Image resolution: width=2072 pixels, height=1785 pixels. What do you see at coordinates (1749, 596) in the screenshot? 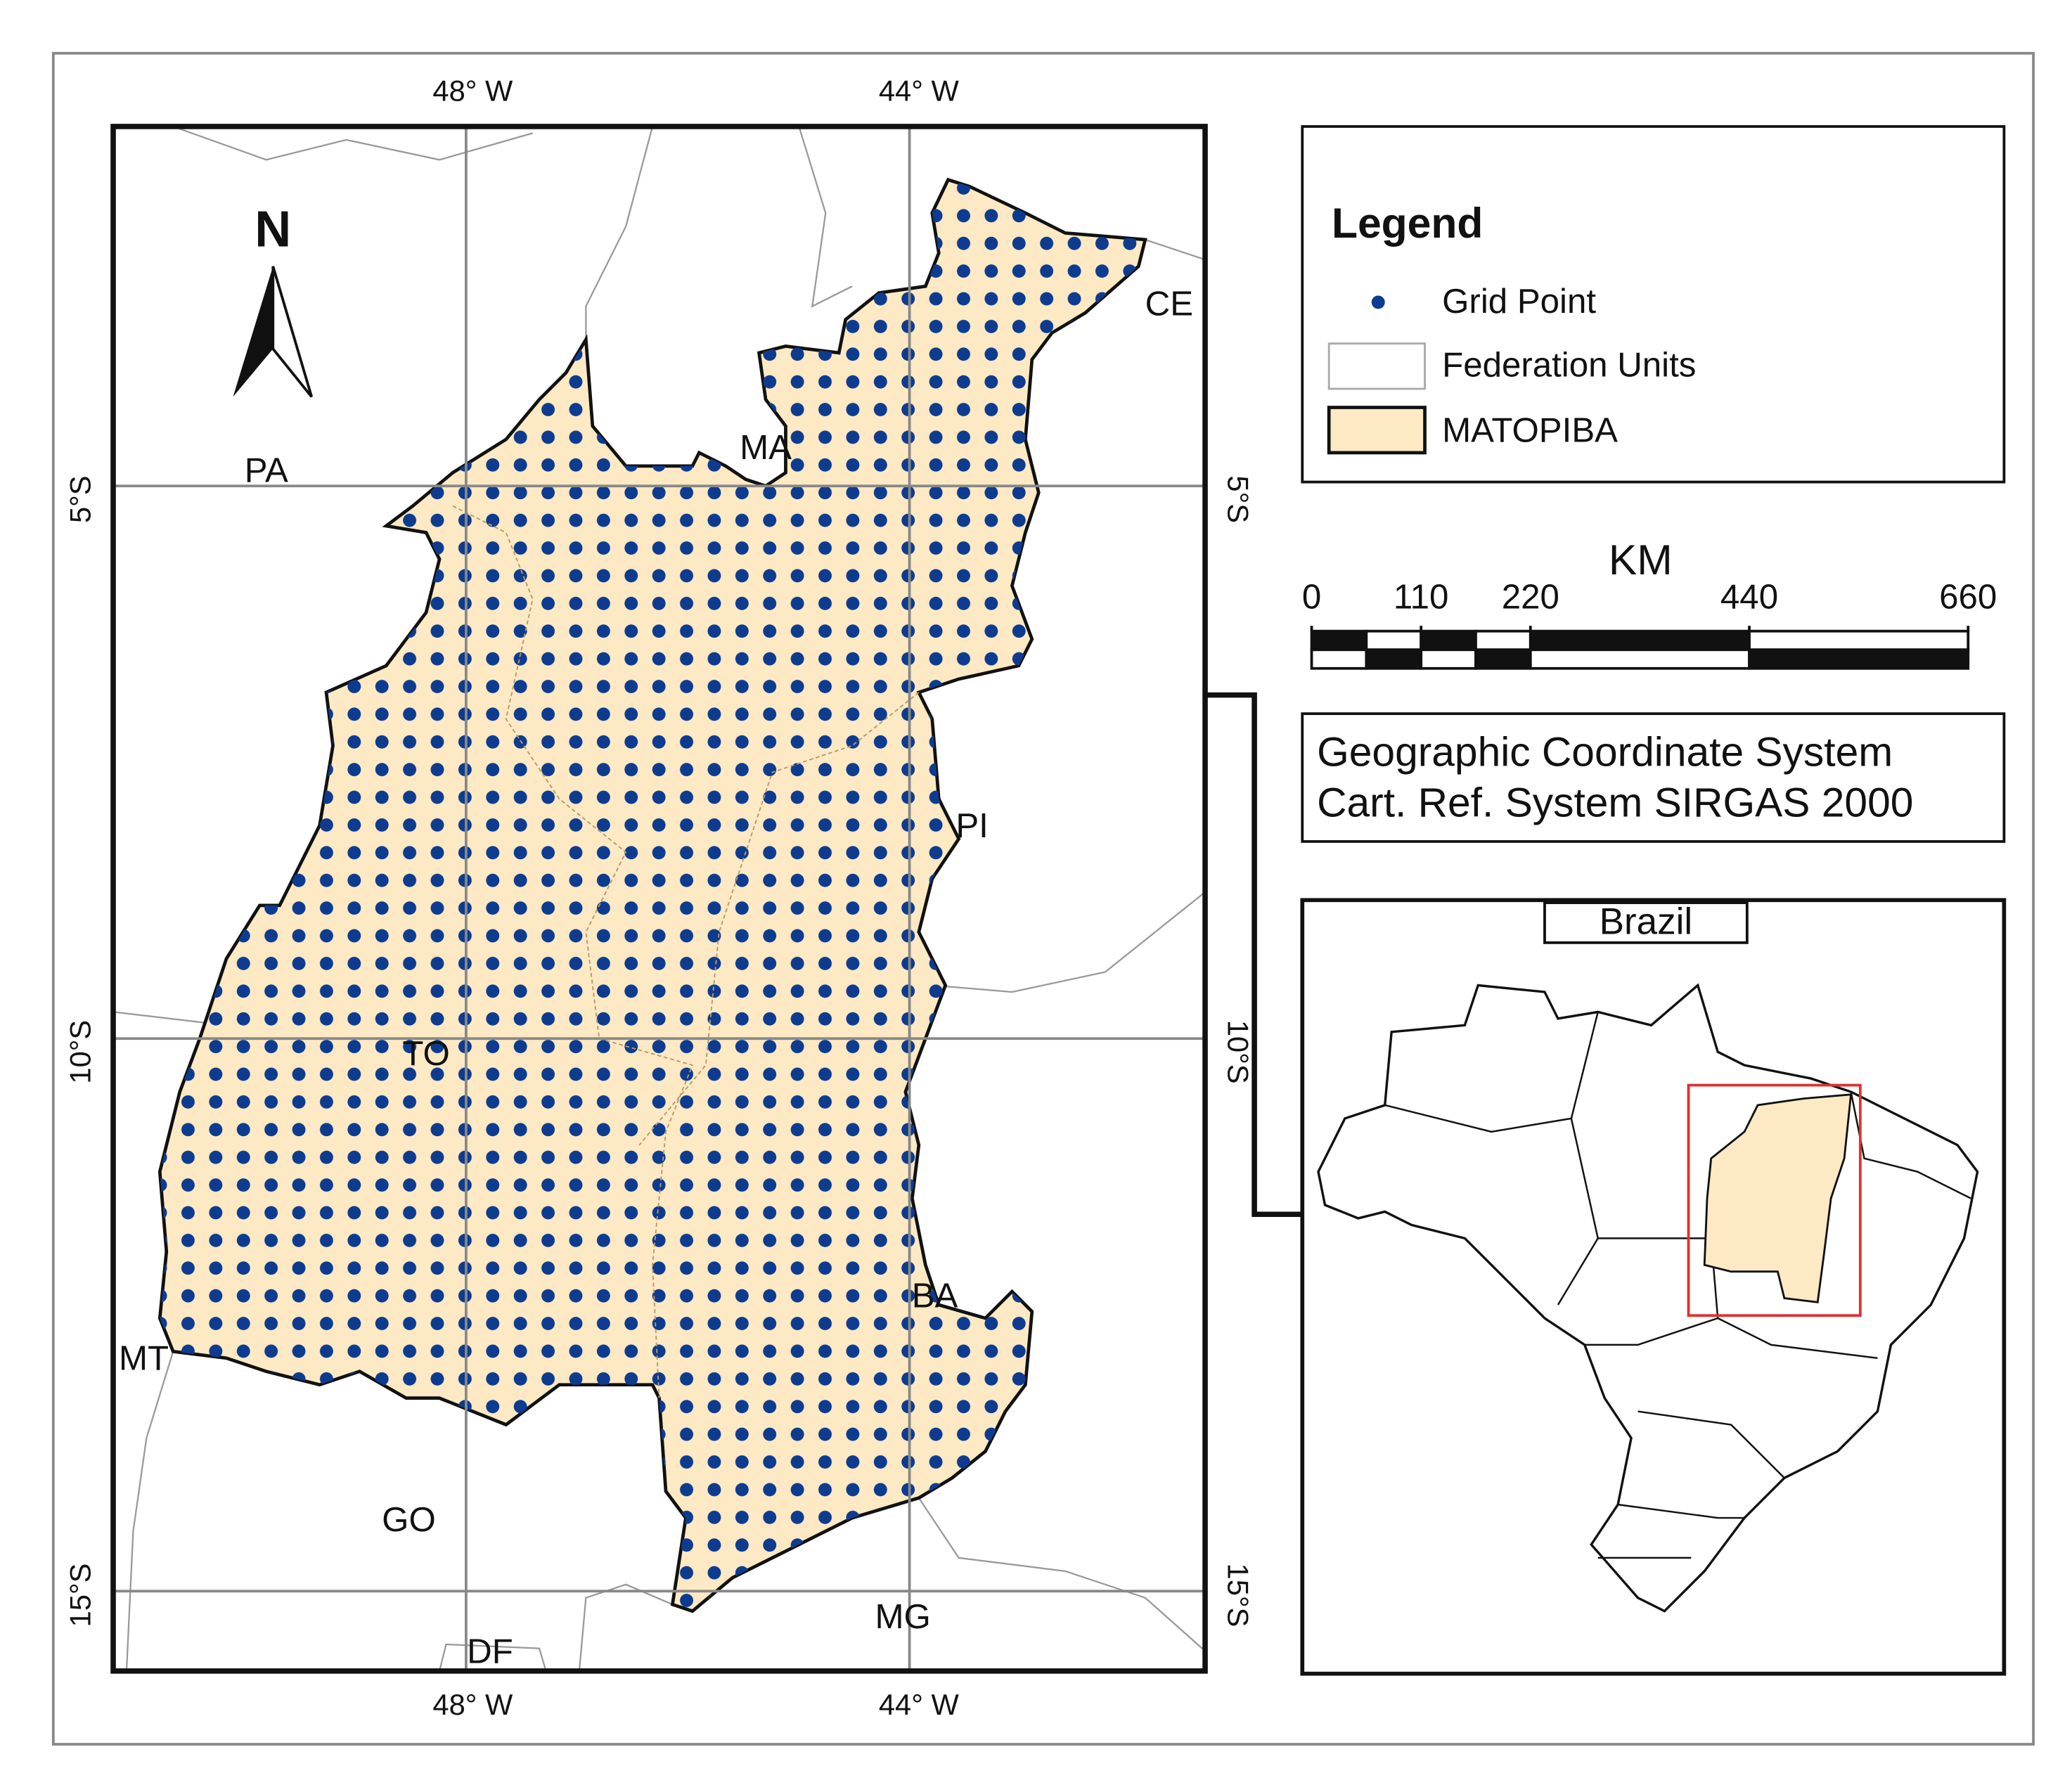
I see `scale-label: 440` at bounding box center [1749, 596].